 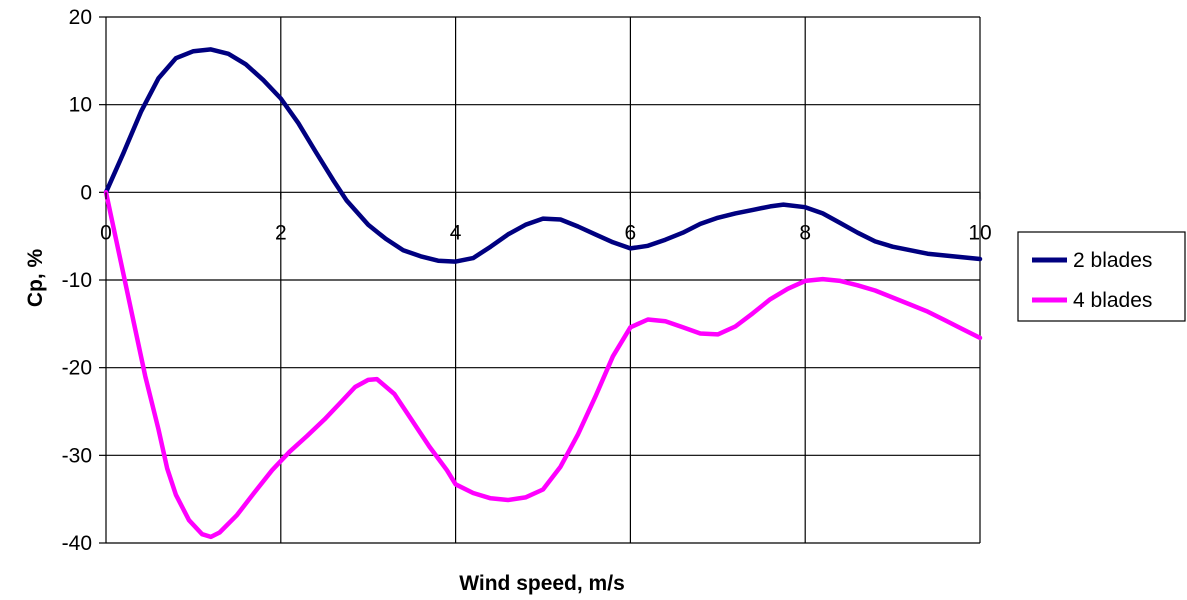 I want to click on y-tick-label: 10, so click(x=80, y=105).